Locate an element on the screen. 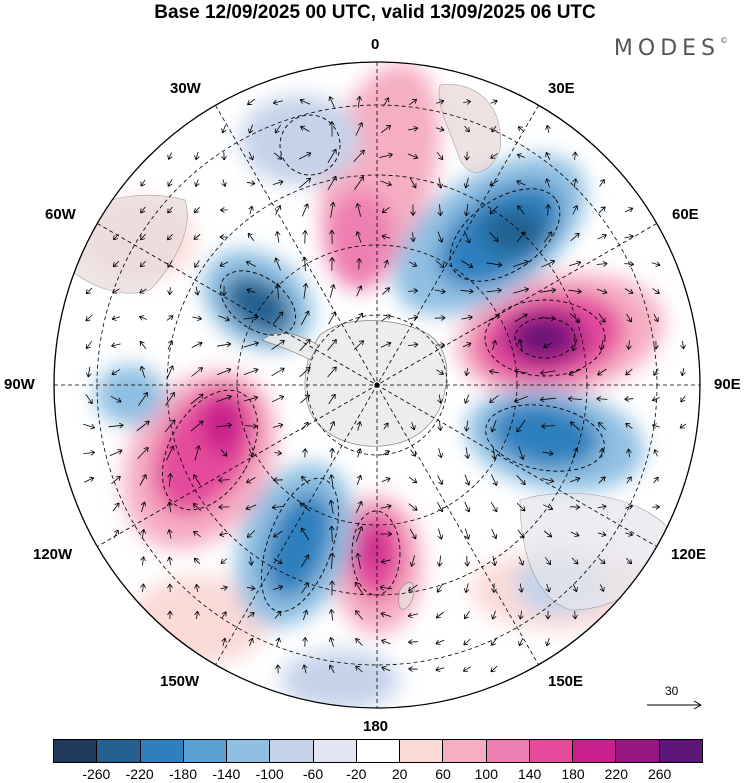 This screenshot has width=750, height=783. antarctic-peninsula-land is located at coordinates (290, 346).